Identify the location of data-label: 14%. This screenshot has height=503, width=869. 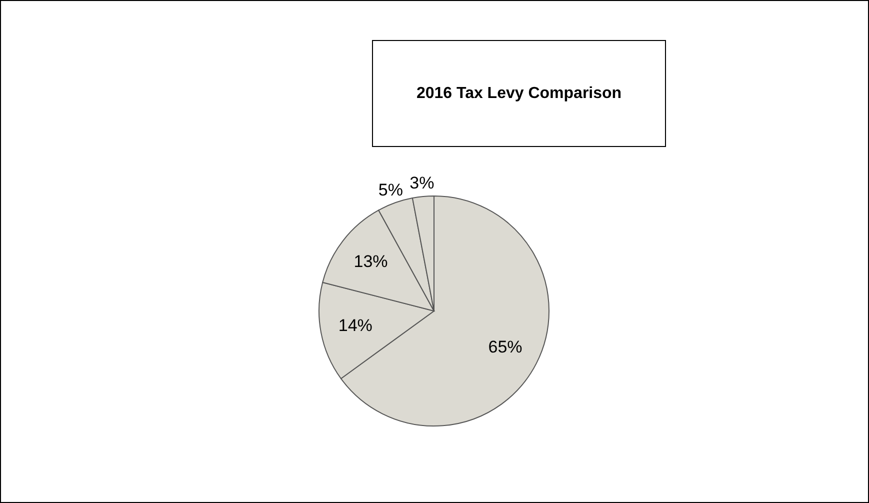
(355, 325).